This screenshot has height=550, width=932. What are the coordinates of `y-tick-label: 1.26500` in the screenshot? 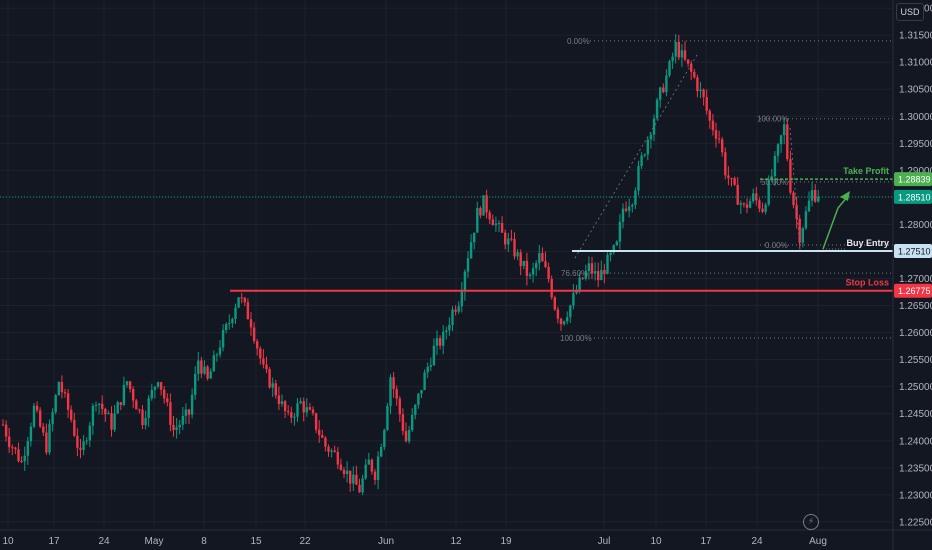 It's located at (915, 306).